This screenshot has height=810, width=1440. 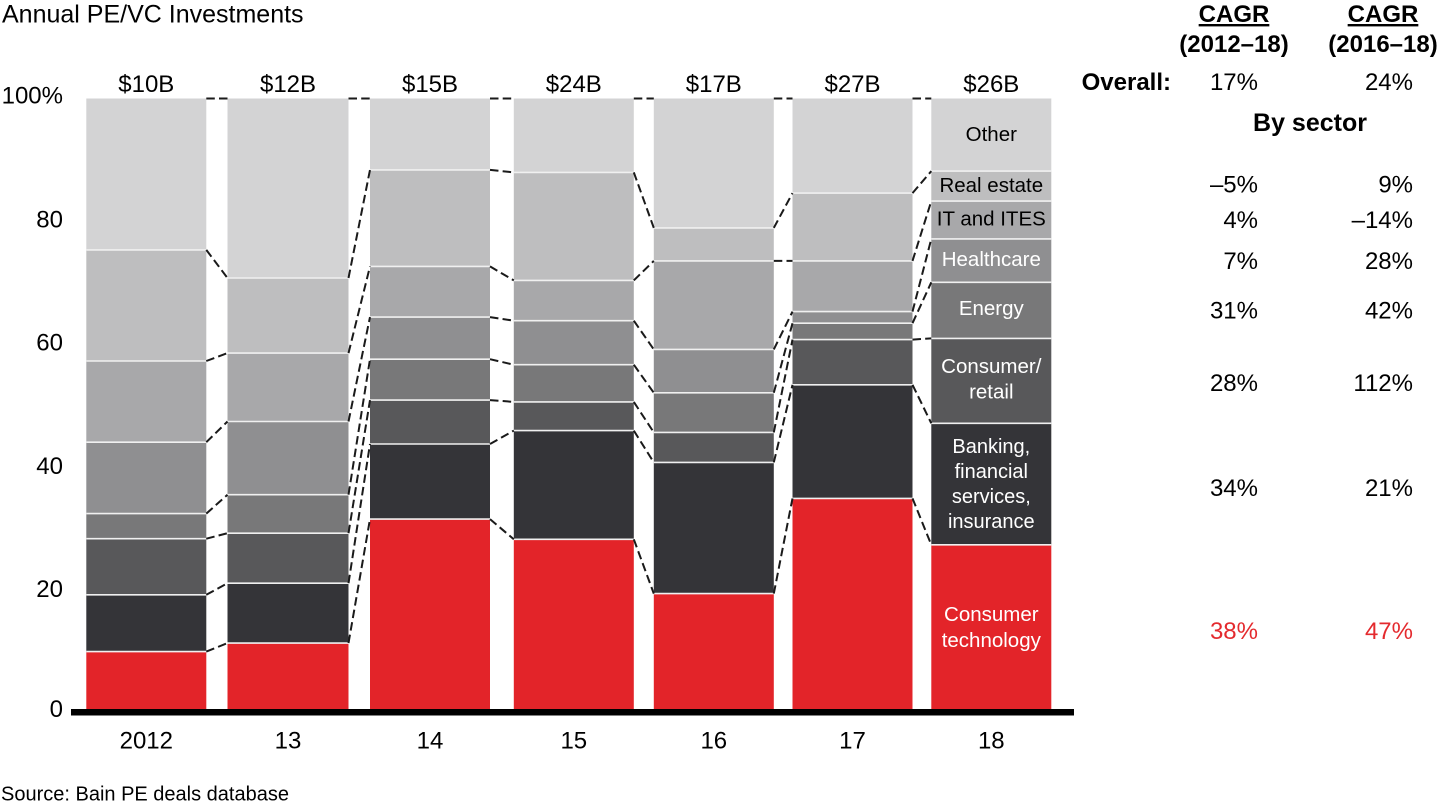 I want to click on svg-text: 20, so click(x=49, y=589).